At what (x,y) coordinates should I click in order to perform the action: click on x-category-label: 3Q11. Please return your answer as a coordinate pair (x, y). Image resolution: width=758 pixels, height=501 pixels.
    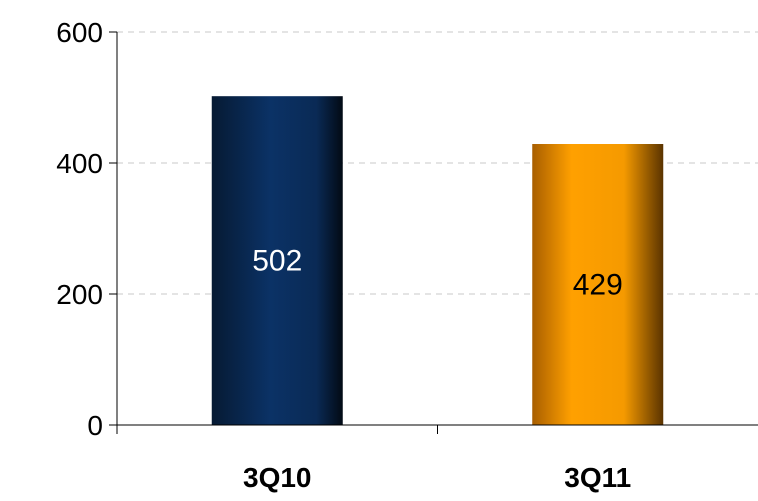
    Looking at the image, I should click on (597, 477).